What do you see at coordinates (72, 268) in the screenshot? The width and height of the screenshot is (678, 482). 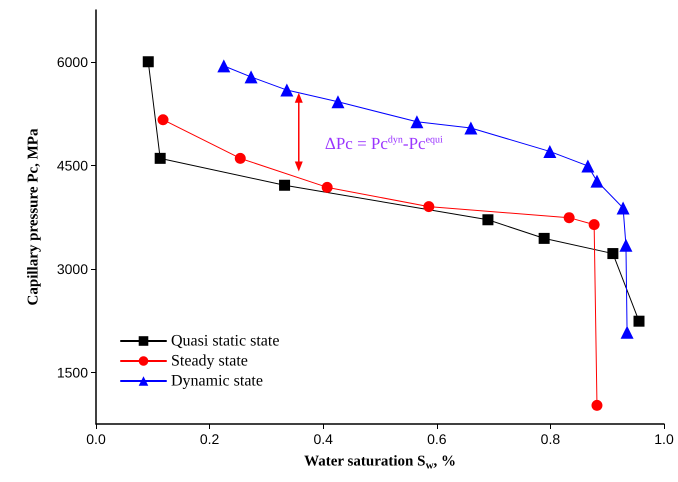 I see `y-tick-label: 3000` at bounding box center [72, 268].